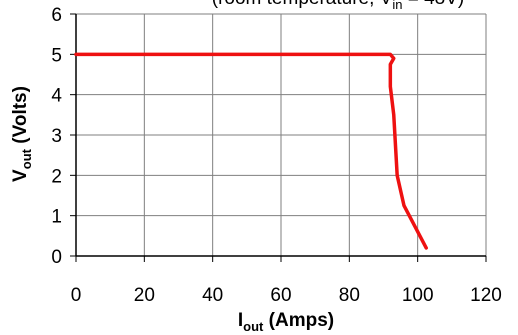  Describe the element at coordinates (20, 117) in the screenshot. I see `y-axis-title-tail: (Volts)` at that location.